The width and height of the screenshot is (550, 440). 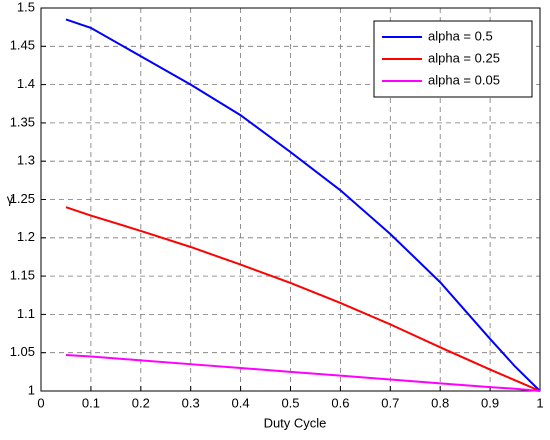 What do you see at coordinates (460, 35) in the screenshot?
I see `legend-label: alpha = 0.5` at bounding box center [460, 35].